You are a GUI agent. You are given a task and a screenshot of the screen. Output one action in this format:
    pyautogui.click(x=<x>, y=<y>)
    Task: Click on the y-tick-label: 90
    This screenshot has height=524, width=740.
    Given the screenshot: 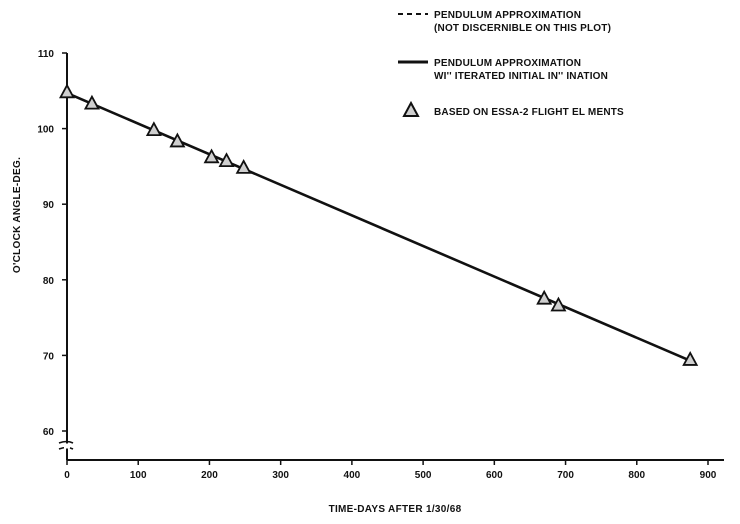 What is the action you would take?
    pyautogui.click(x=49, y=205)
    